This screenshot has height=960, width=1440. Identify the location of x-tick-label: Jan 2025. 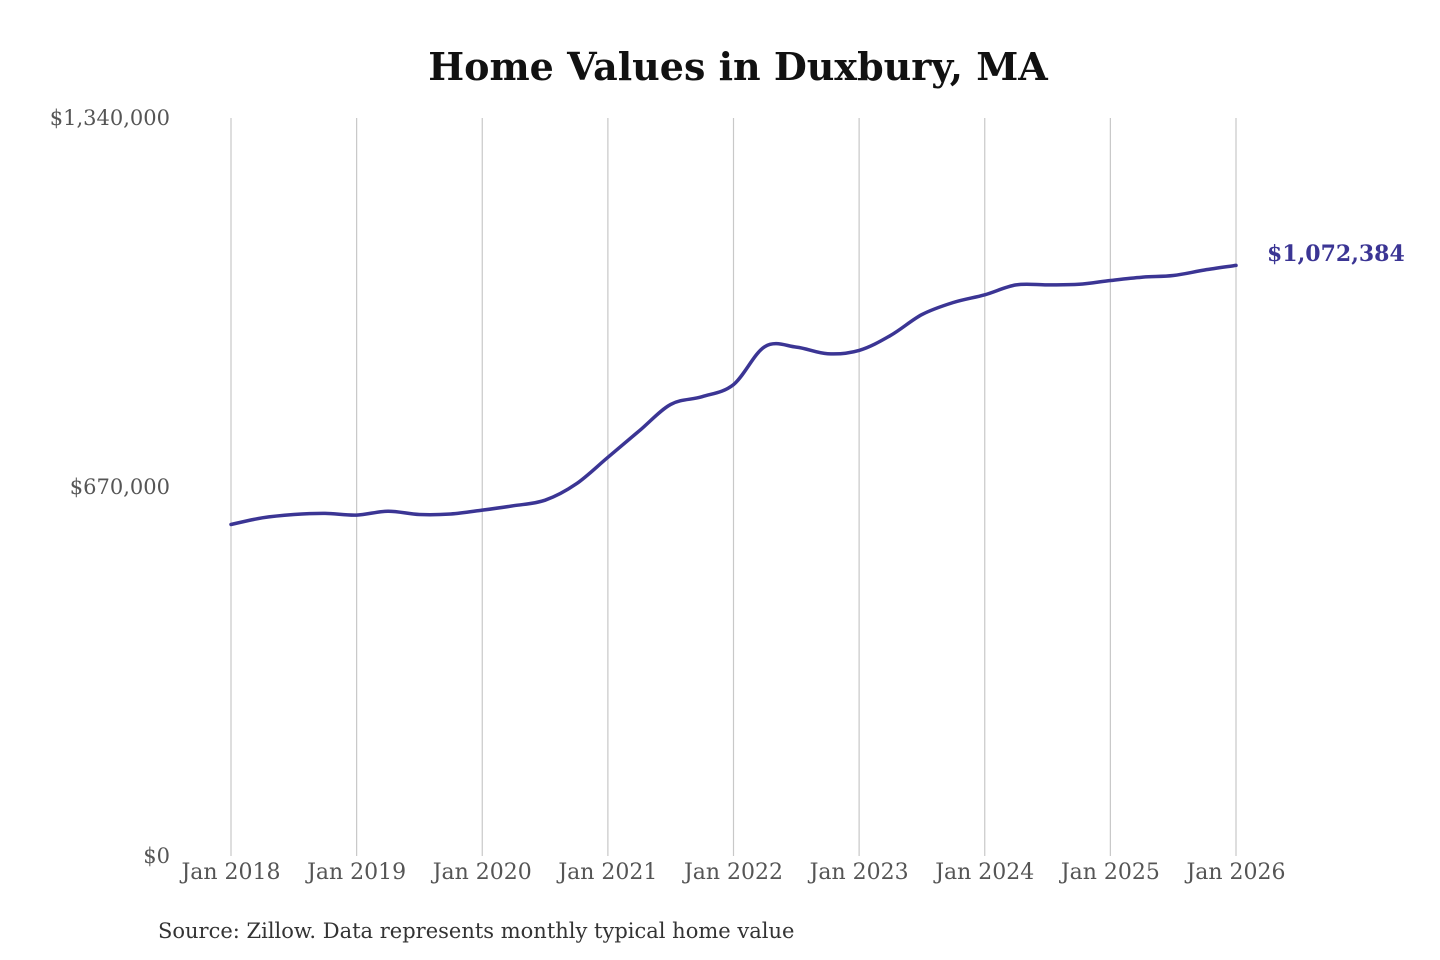
(1109, 872).